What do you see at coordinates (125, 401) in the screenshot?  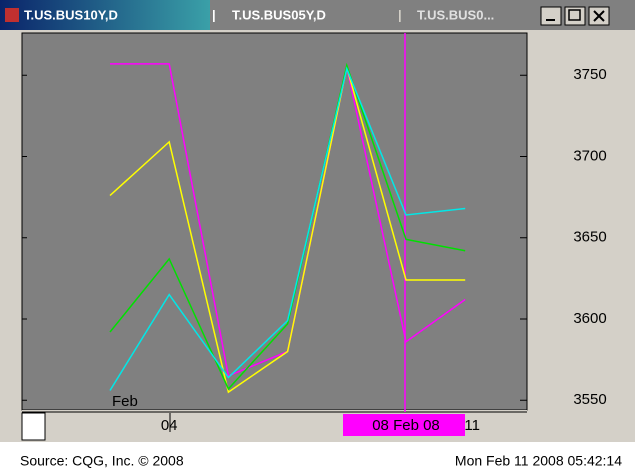 I see `x-tick-label: Feb` at bounding box center [125, 401].